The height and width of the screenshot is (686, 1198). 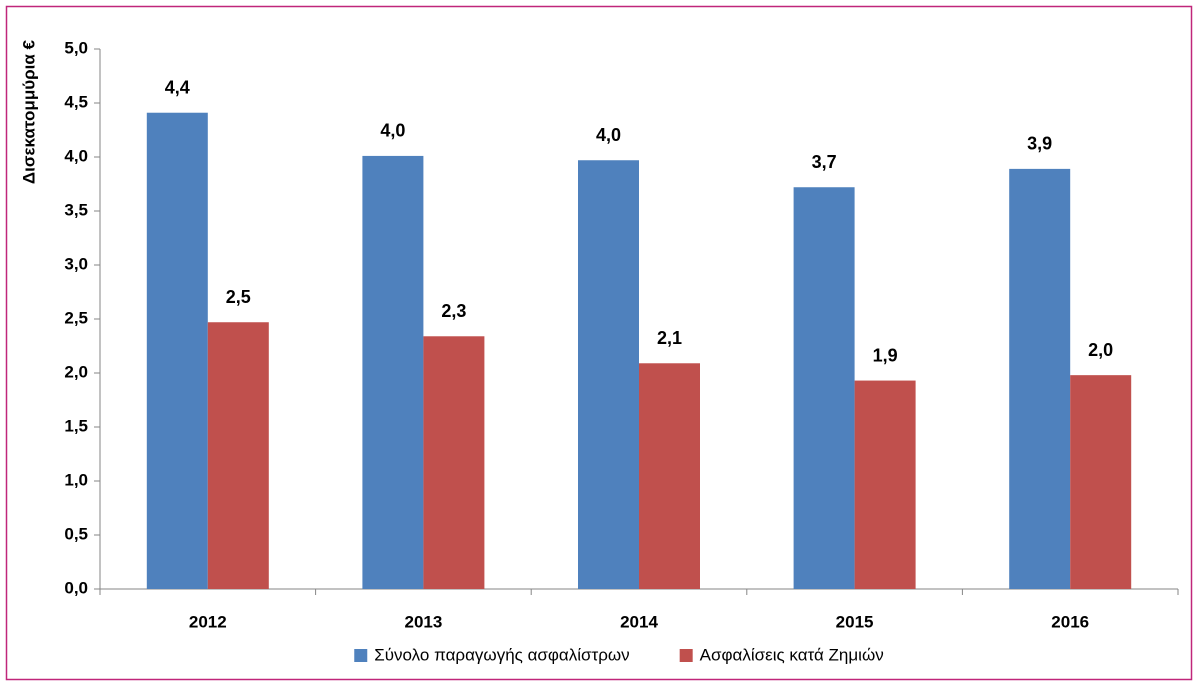 I want to click on y-tick-label: 2,5, so click(x=76, y=317).